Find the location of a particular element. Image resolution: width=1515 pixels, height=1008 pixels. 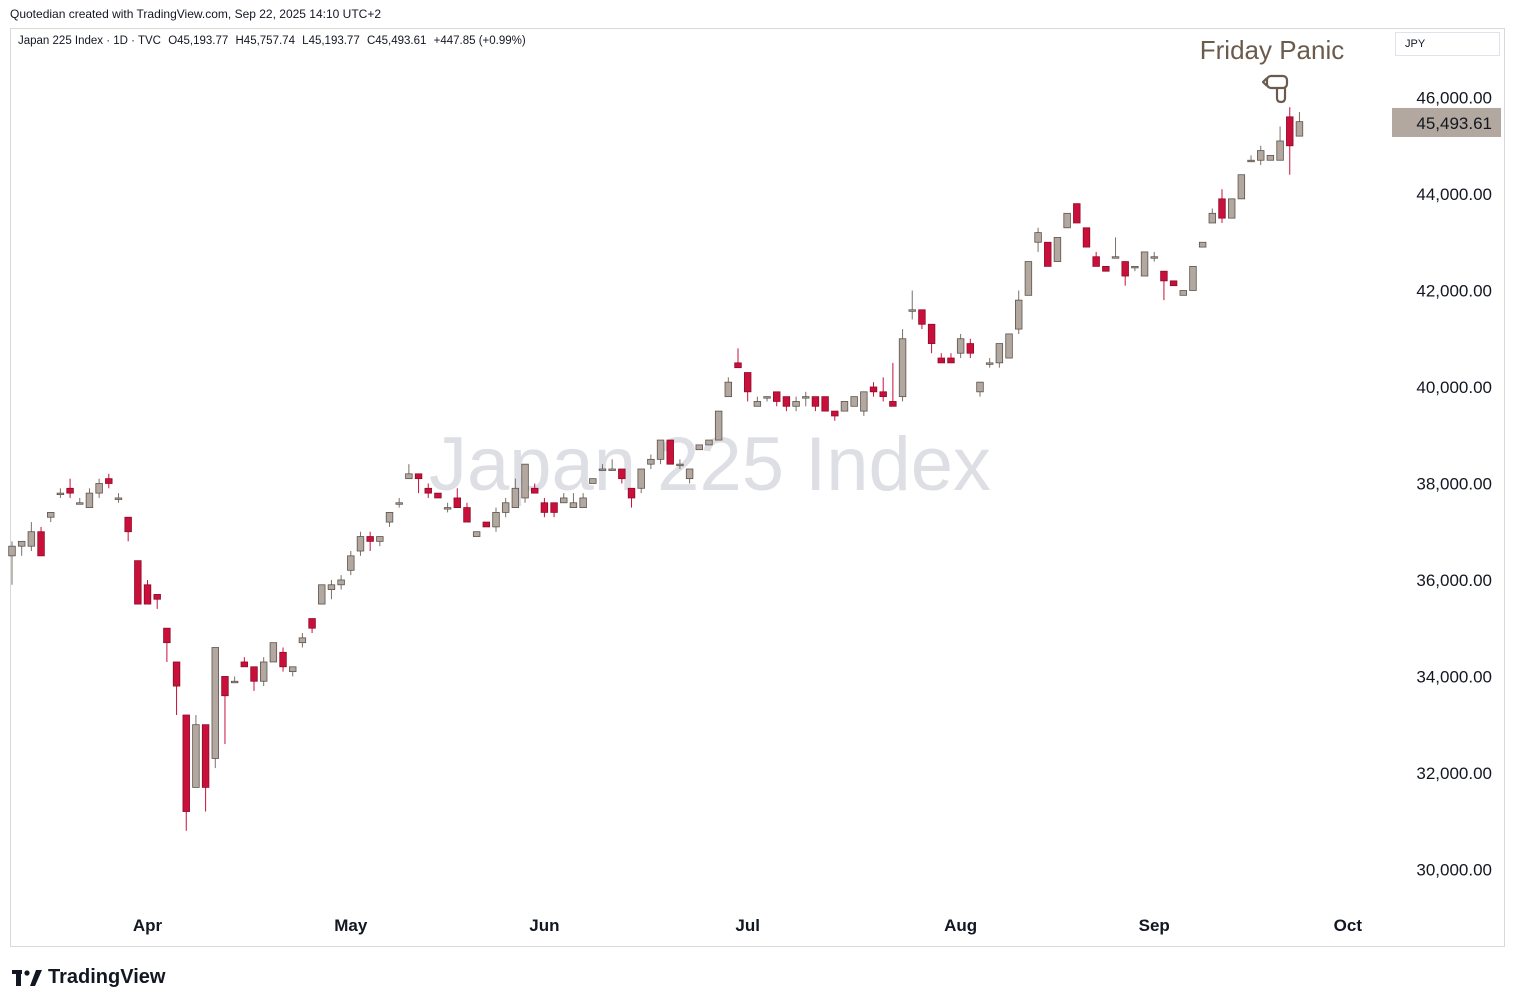

currency-selector: JPY is located at coordinates (1447, 44).